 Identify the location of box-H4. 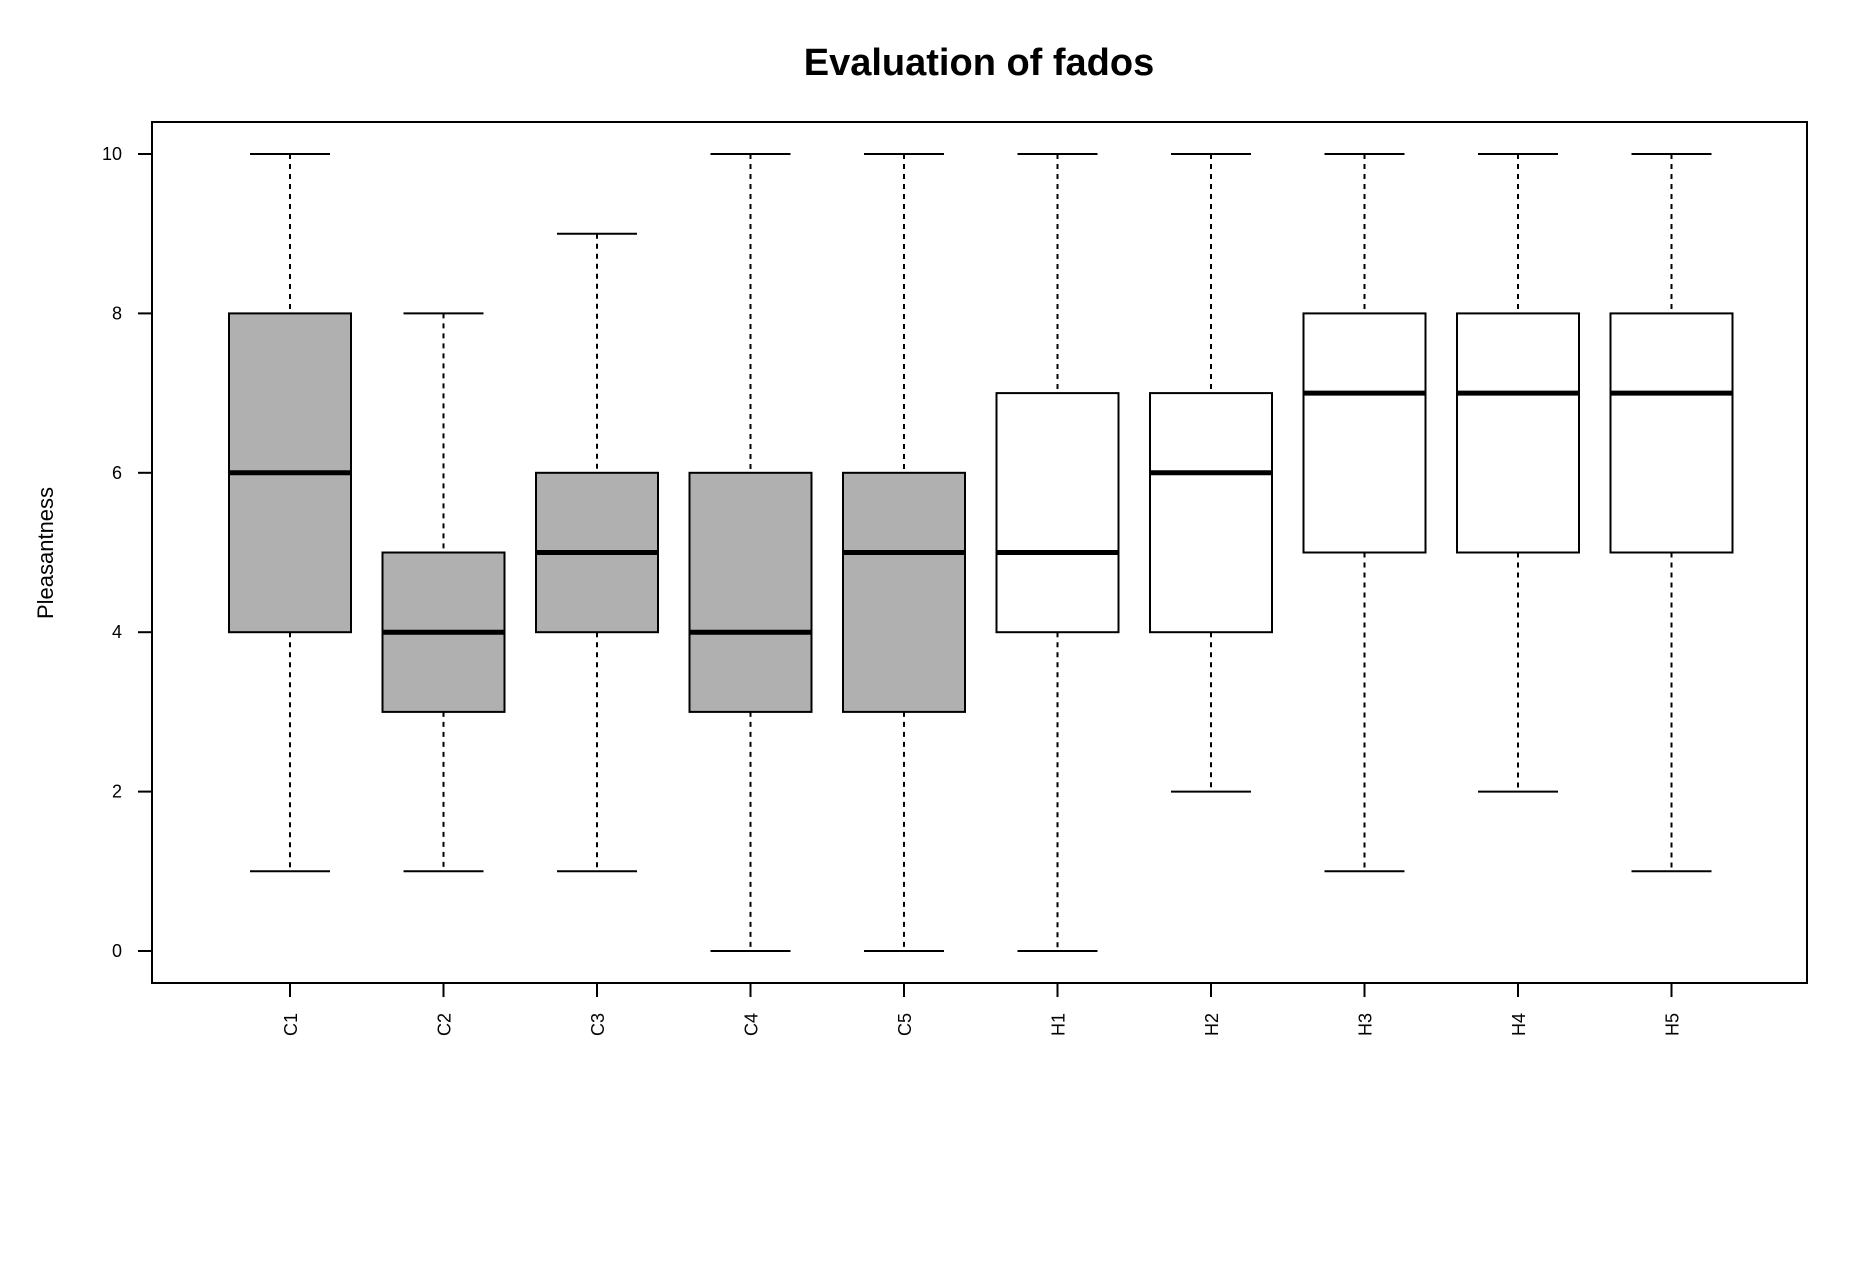
(1518, 473).